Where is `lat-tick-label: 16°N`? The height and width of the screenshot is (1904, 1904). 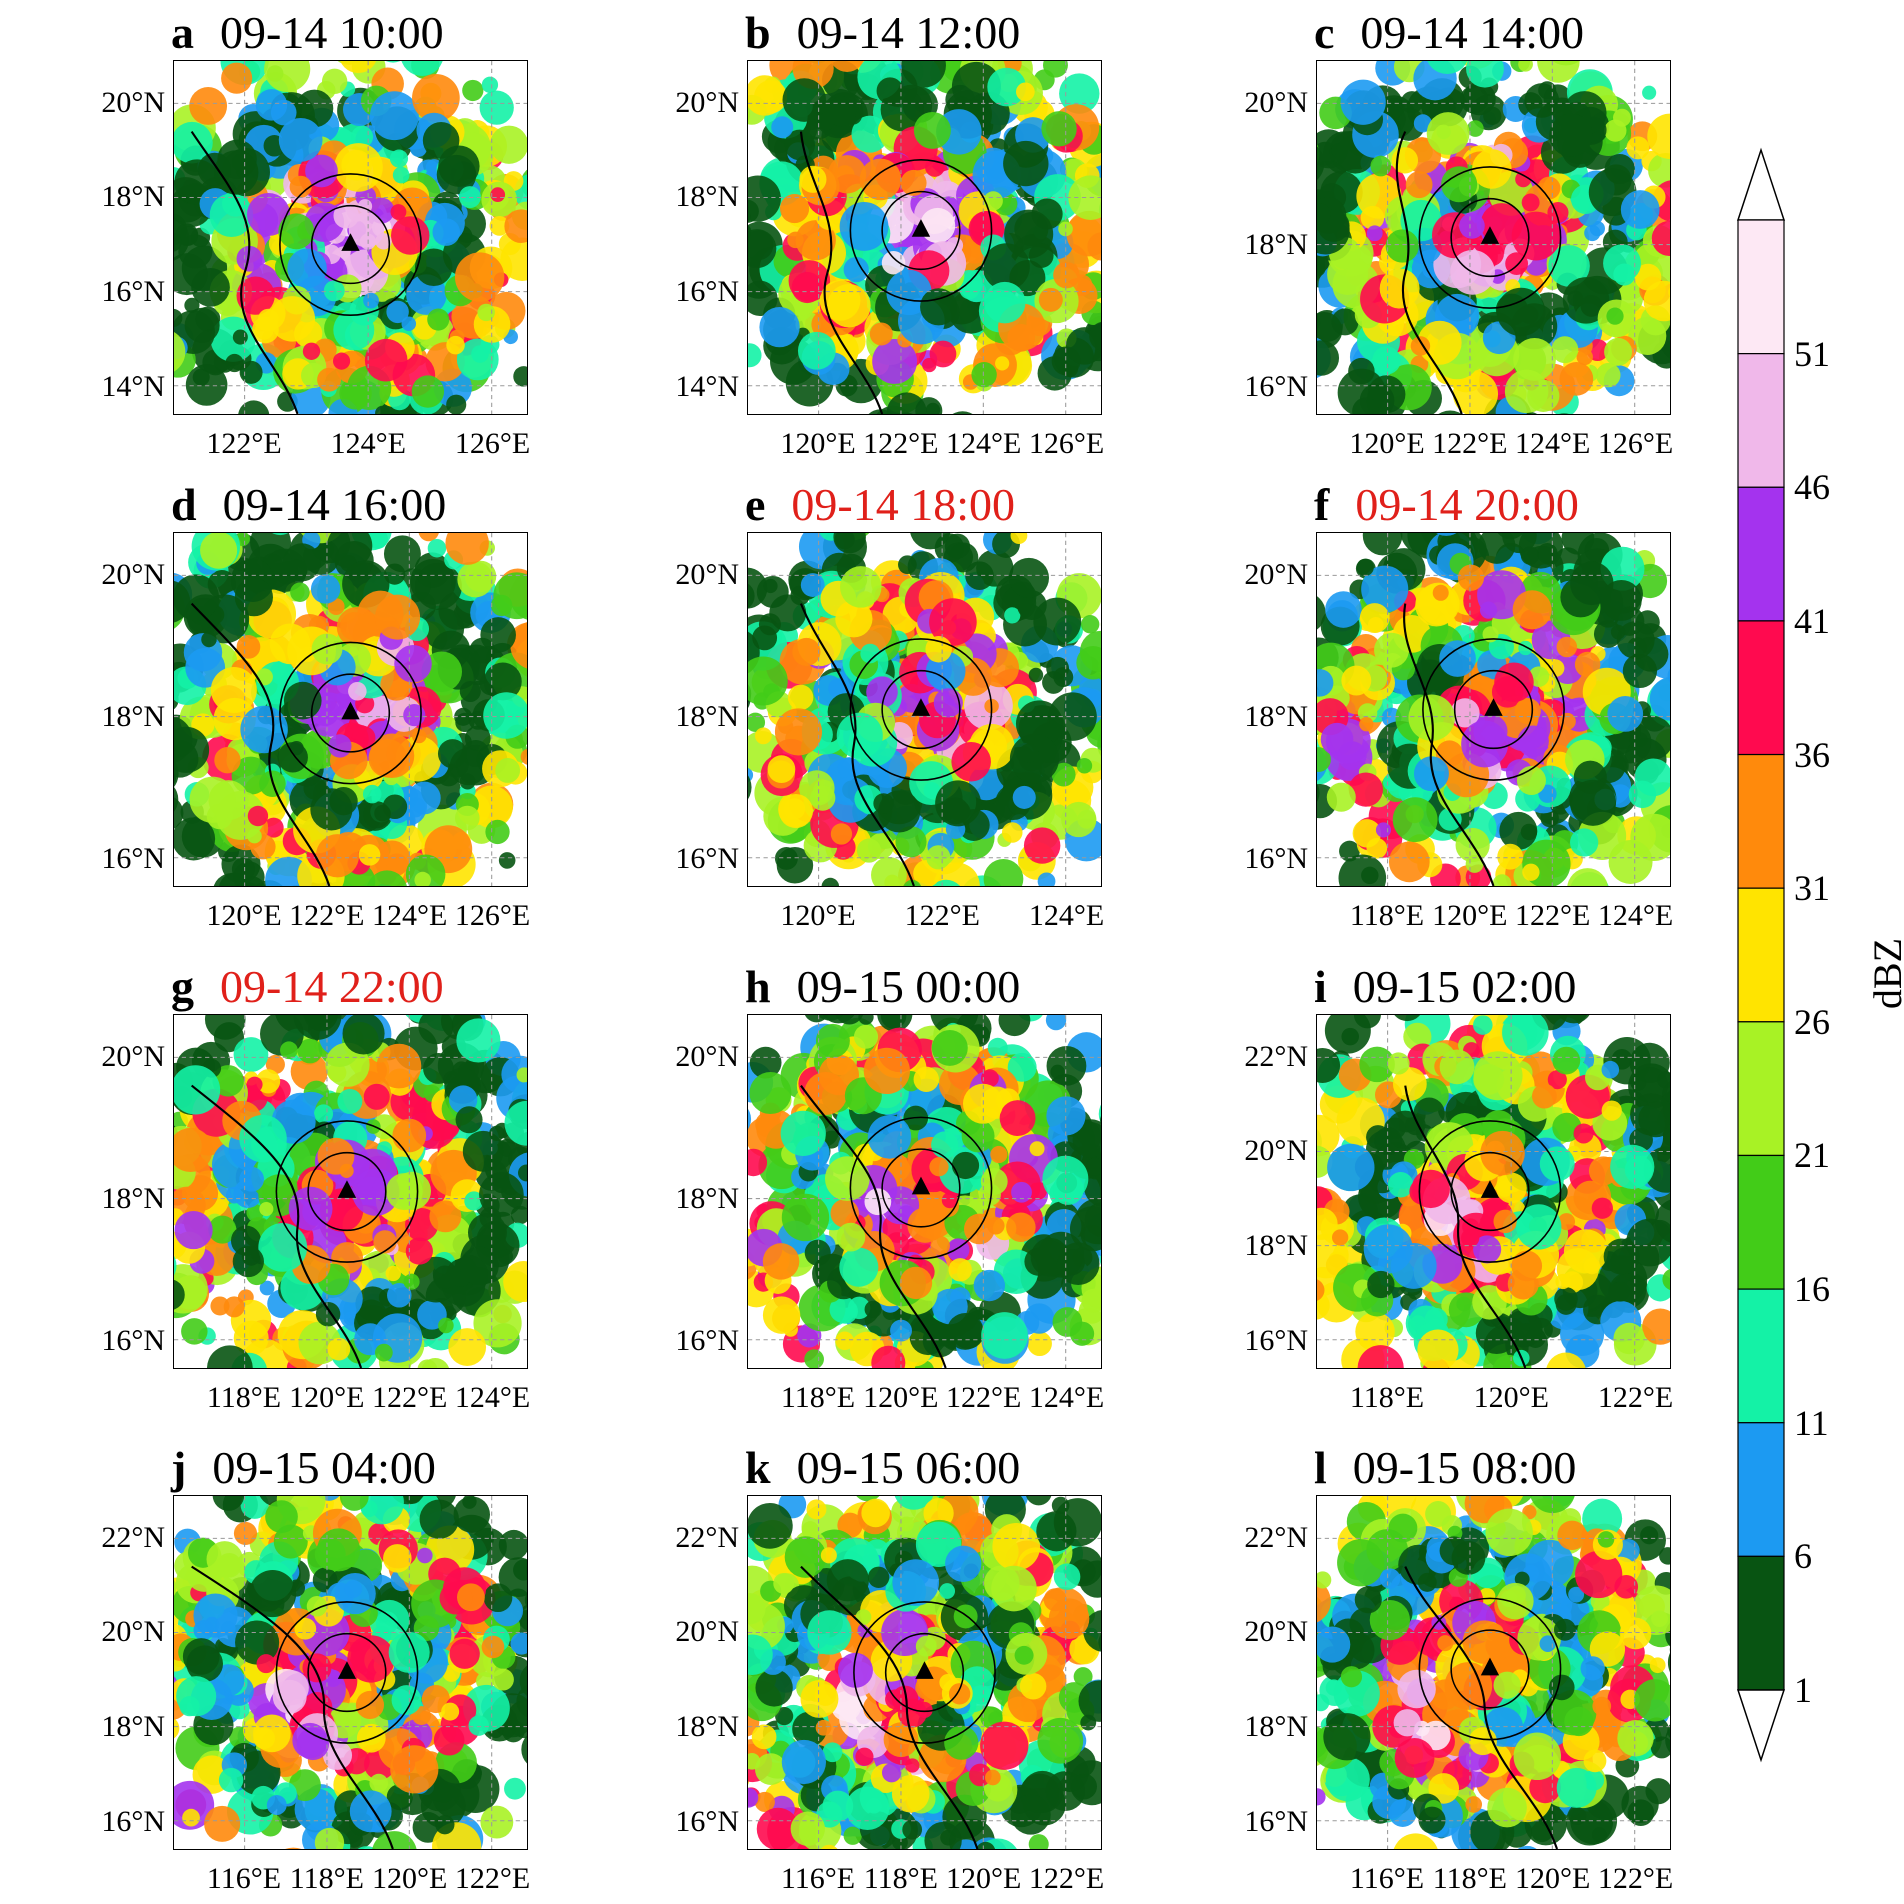 lat-tick-label: 16°N is located at coordinates (707, 858).